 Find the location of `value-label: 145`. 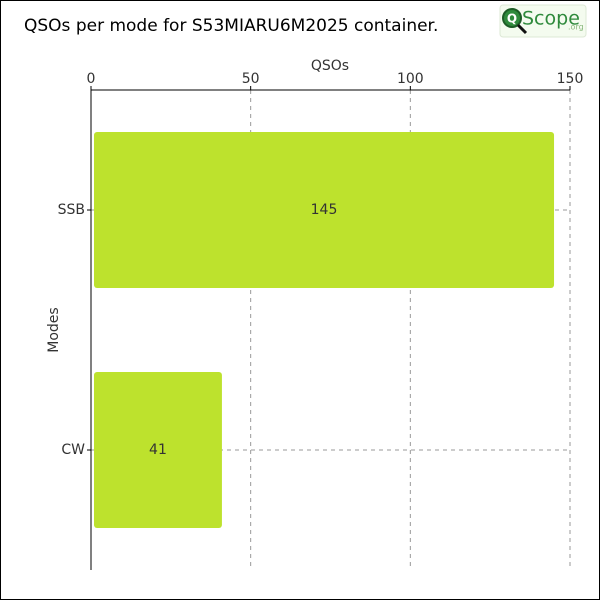

value-label: 145 is located at coordinates (324, 210).